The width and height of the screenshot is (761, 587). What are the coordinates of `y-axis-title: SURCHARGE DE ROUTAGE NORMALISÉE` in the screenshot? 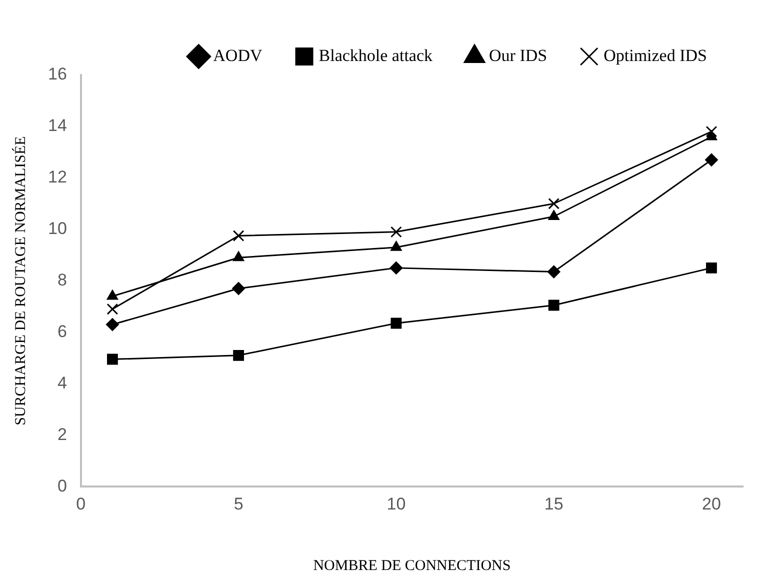 It's located at (20, 281).